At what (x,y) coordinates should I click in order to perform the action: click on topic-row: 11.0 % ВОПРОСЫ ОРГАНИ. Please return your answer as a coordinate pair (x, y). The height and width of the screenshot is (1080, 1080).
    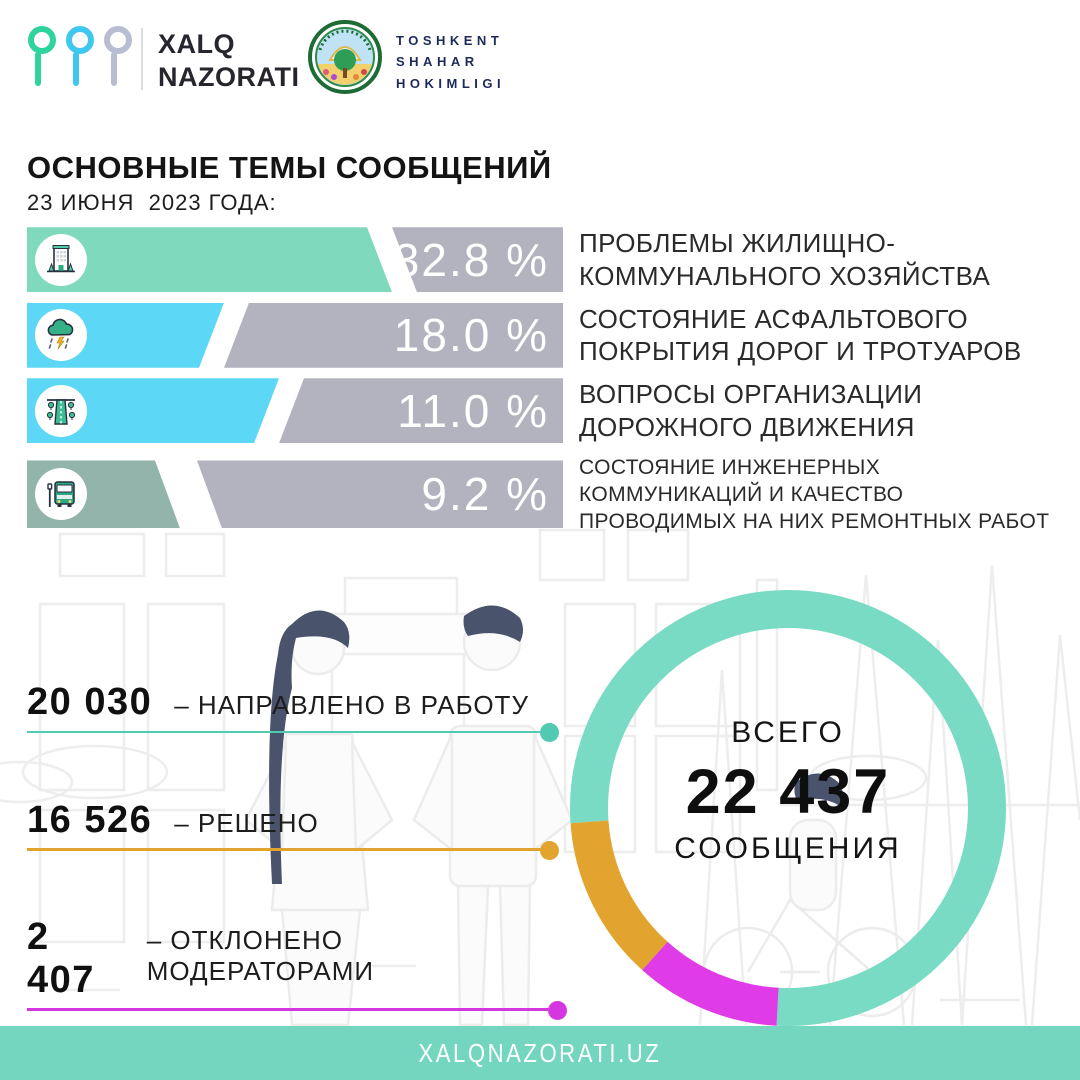
    Looking at the image, I should click on (540, 411).